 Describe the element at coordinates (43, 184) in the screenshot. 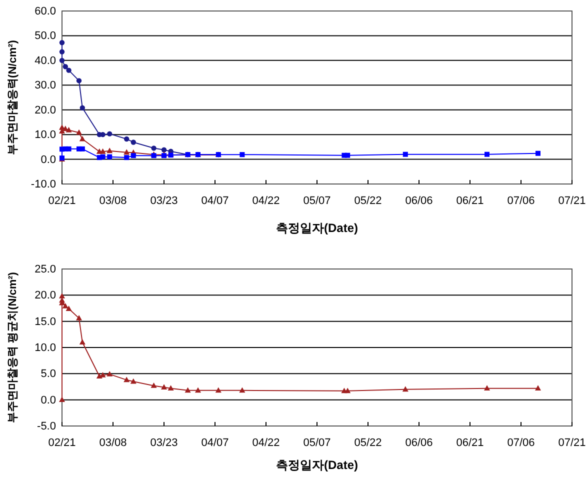

I see `y-tick-label: -10.0` at that location.